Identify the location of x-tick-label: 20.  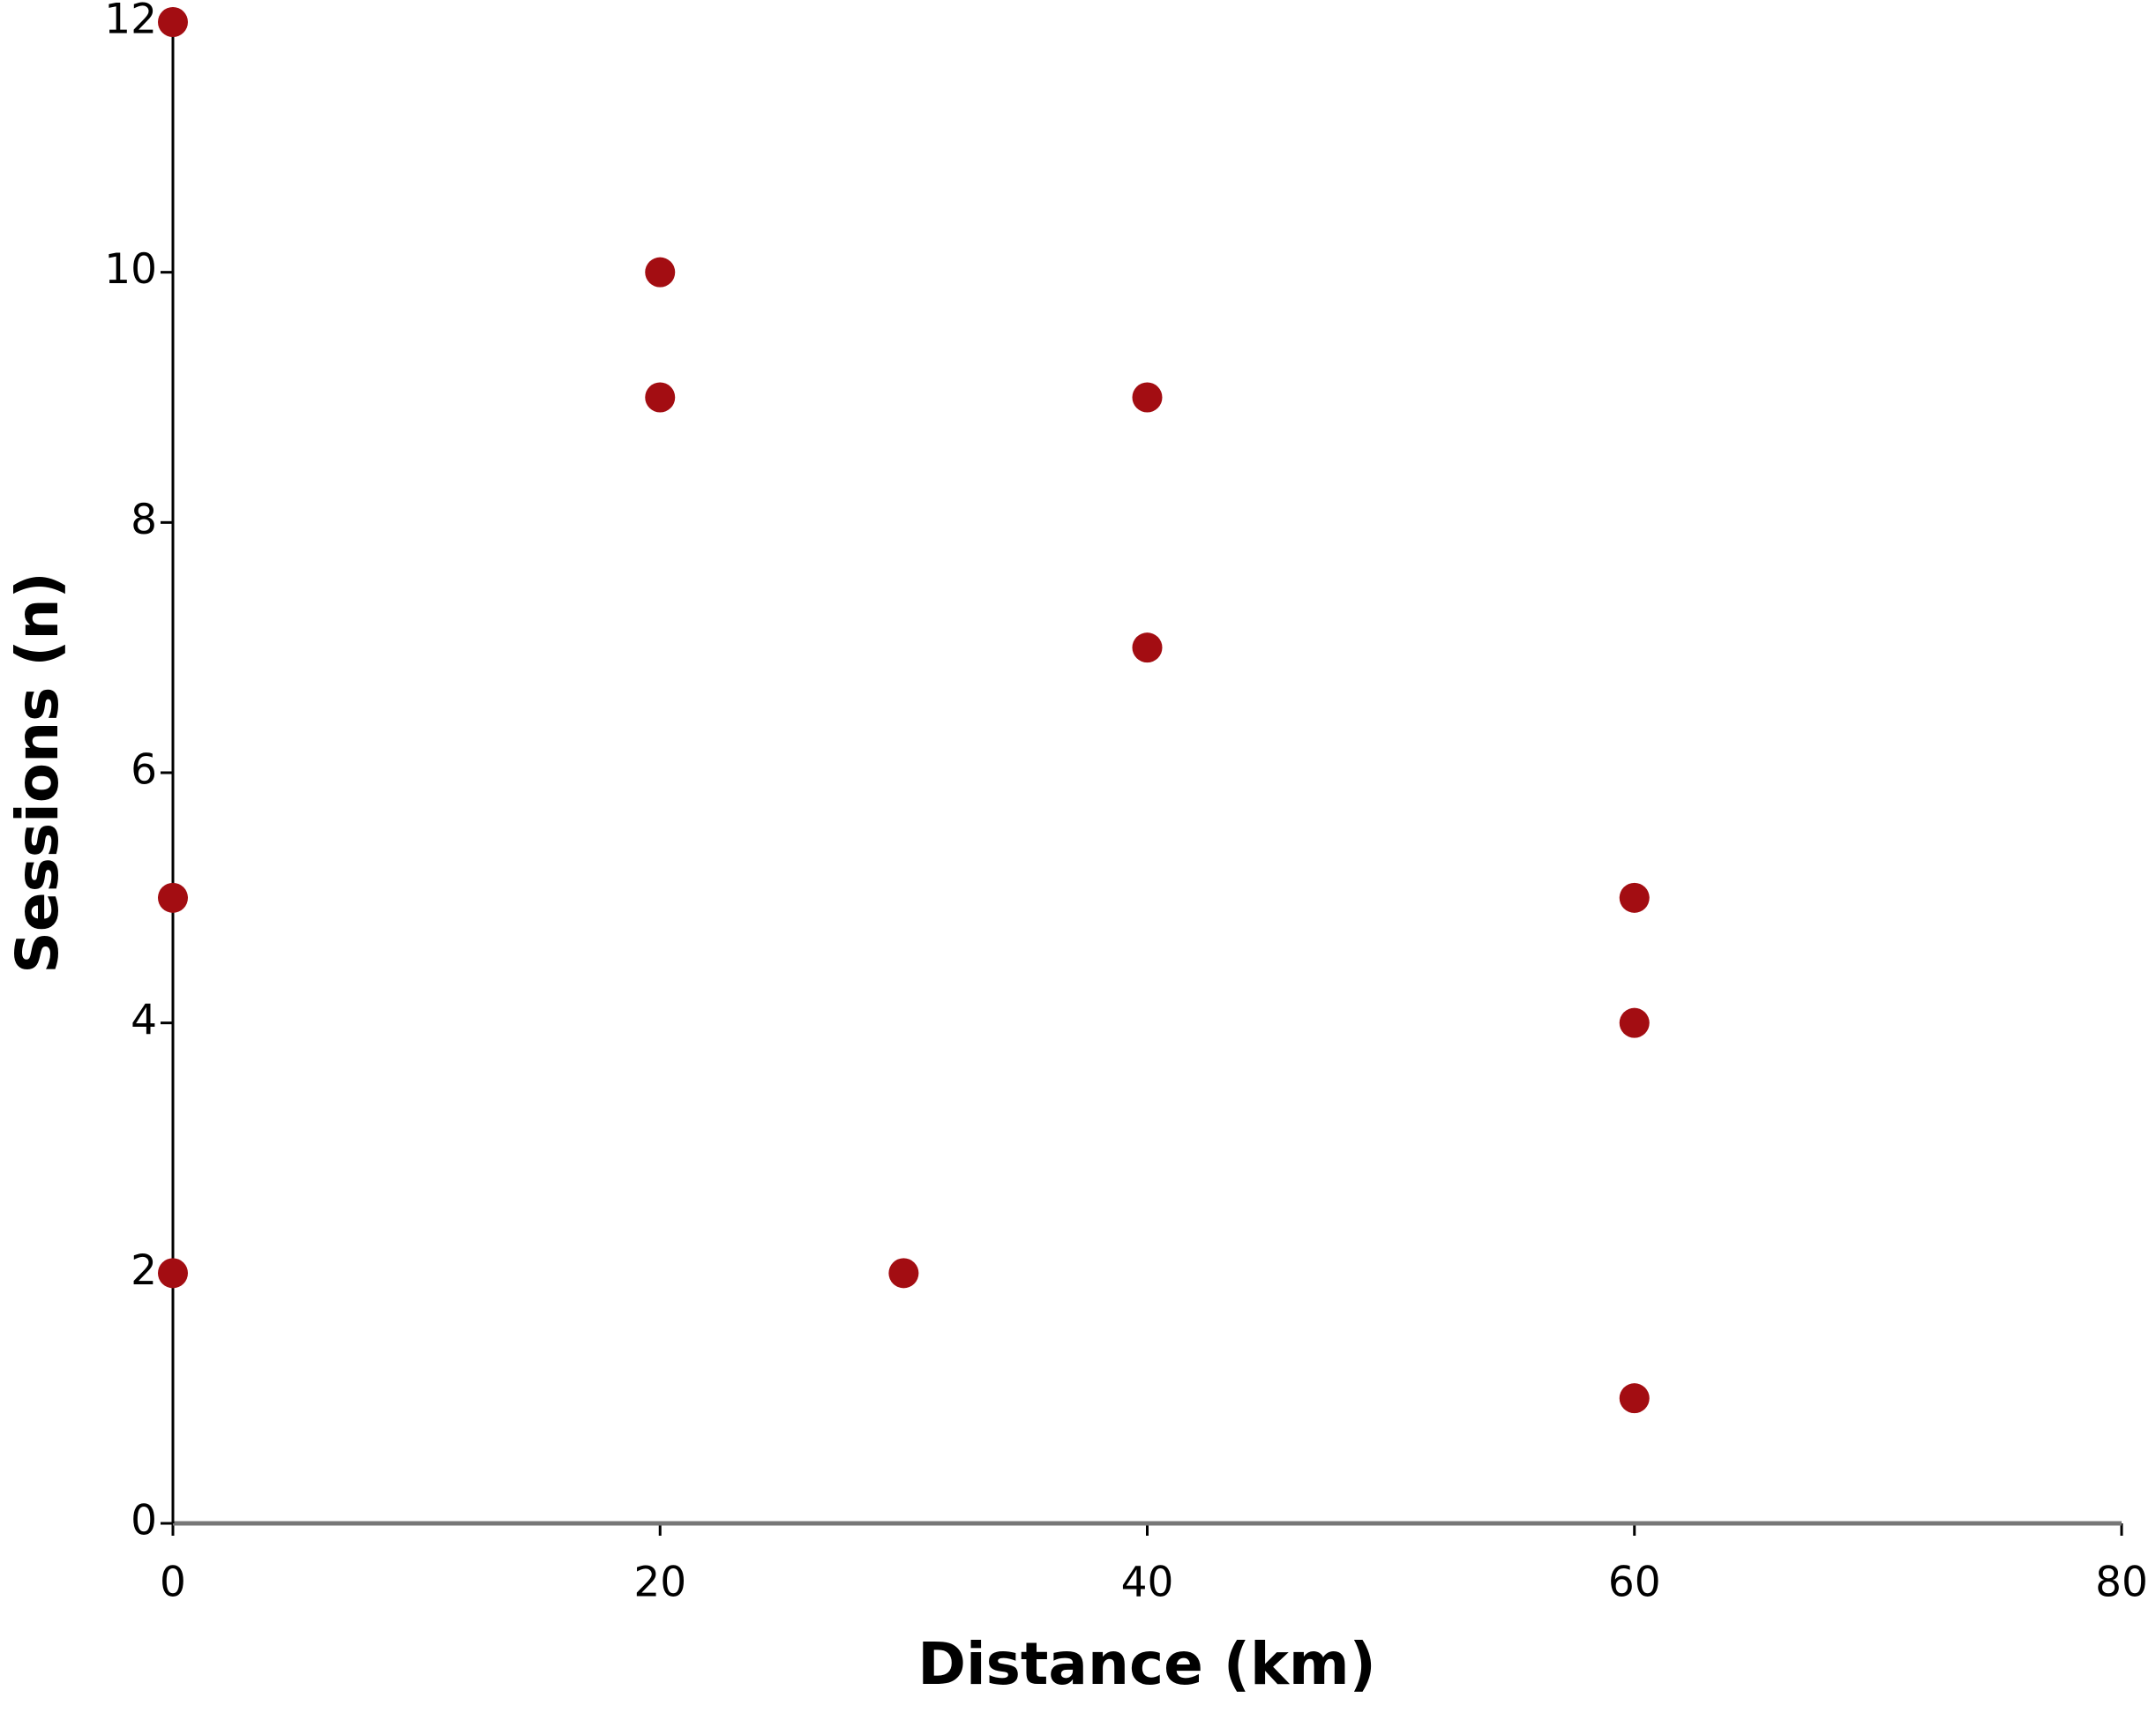
(659, 1583).